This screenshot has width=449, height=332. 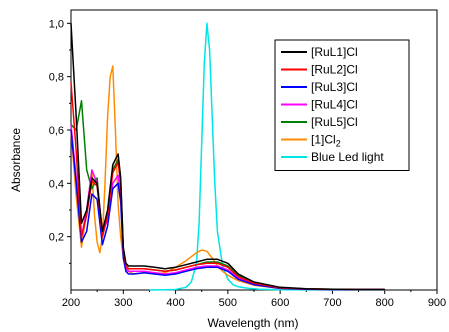 I want to click on y-tick-label: 1,0, so click(x=56, y=24).